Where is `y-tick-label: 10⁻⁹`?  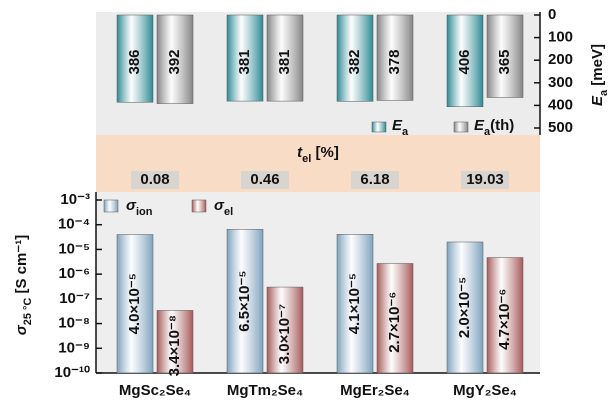 y-tick-label: 10⁻⁹ is located at coordinates (74, 347).